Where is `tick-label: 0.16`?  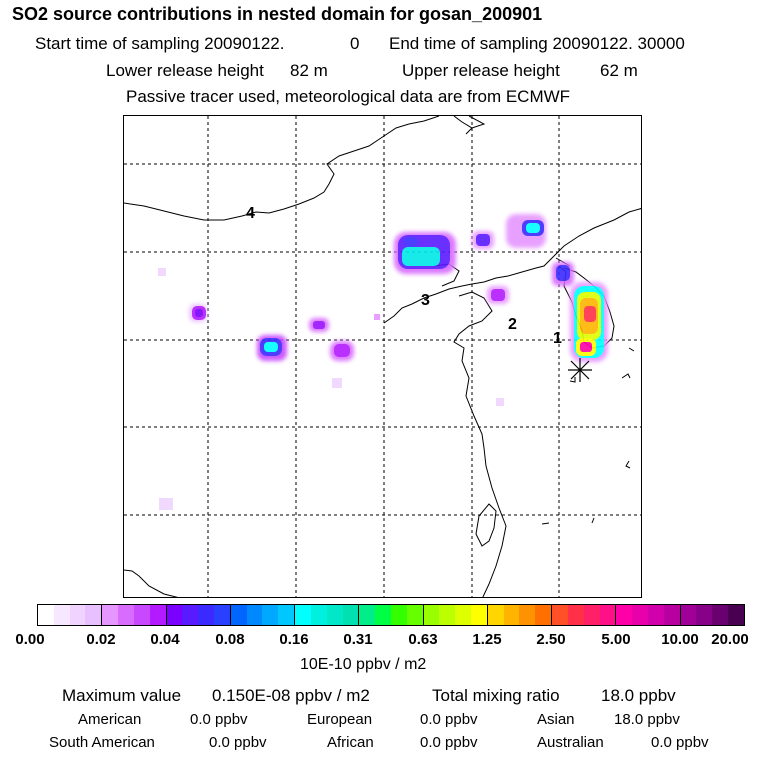 tick-label: 0.16 is located at coordinates (294, 639).